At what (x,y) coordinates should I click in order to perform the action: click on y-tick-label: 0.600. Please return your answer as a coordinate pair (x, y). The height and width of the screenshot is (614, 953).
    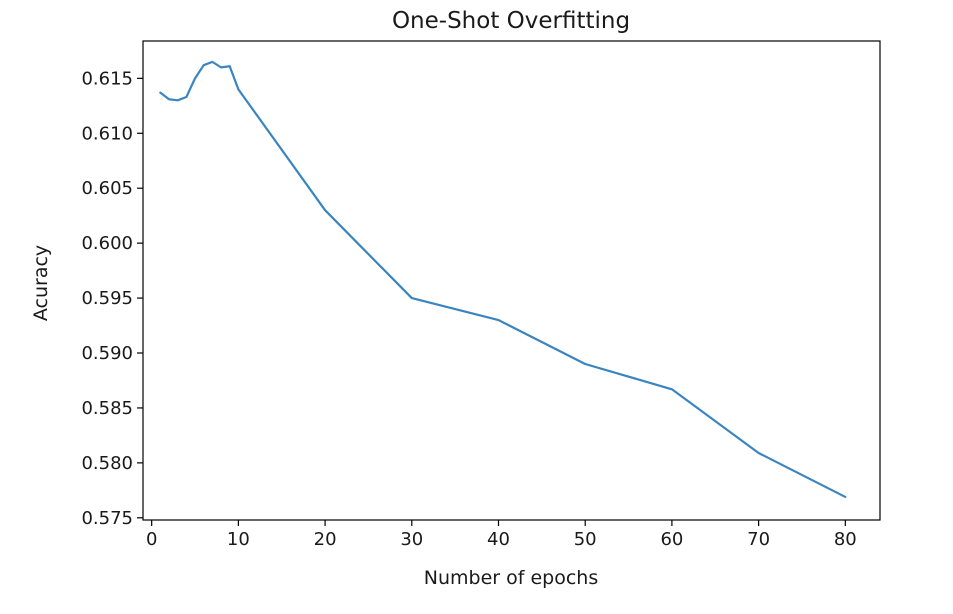
    Looking at the image, I should click on (107, 243).